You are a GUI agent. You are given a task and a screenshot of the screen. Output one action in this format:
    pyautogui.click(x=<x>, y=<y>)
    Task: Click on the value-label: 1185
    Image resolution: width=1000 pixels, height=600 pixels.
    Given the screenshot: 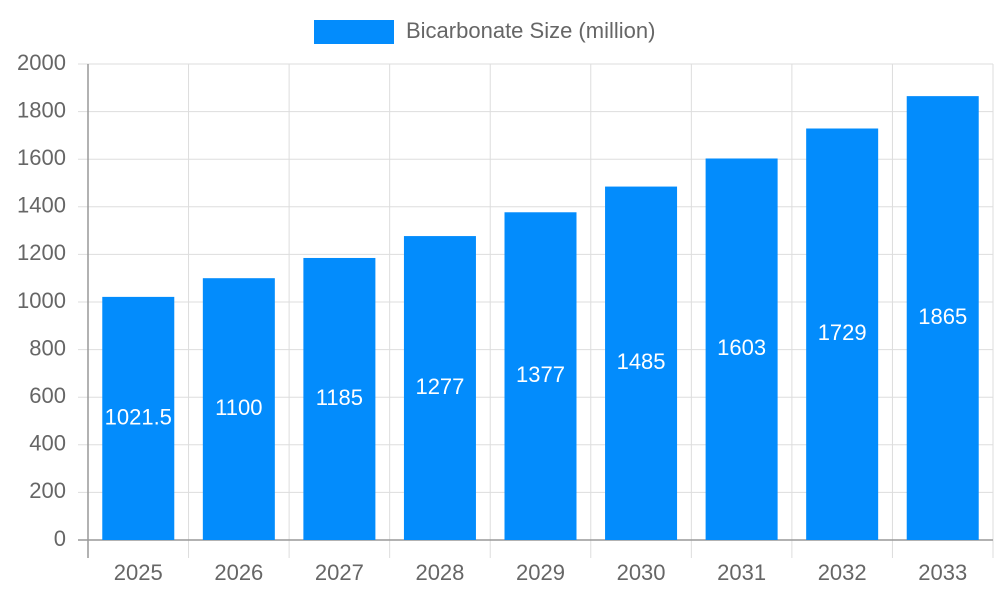 What is the action you would take?
    pyautogui.click(x=339, y=397)
    